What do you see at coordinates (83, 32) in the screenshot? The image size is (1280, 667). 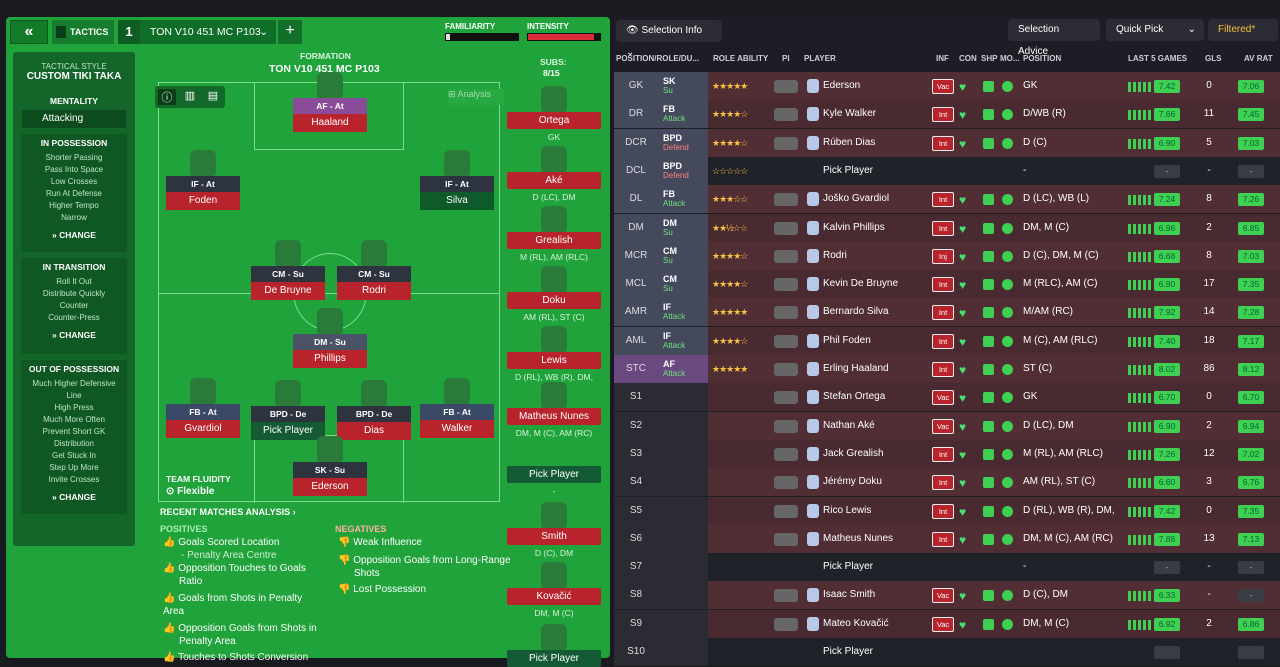 I see `tactics-tab: TACTICS` at bounding box center [83, 32].